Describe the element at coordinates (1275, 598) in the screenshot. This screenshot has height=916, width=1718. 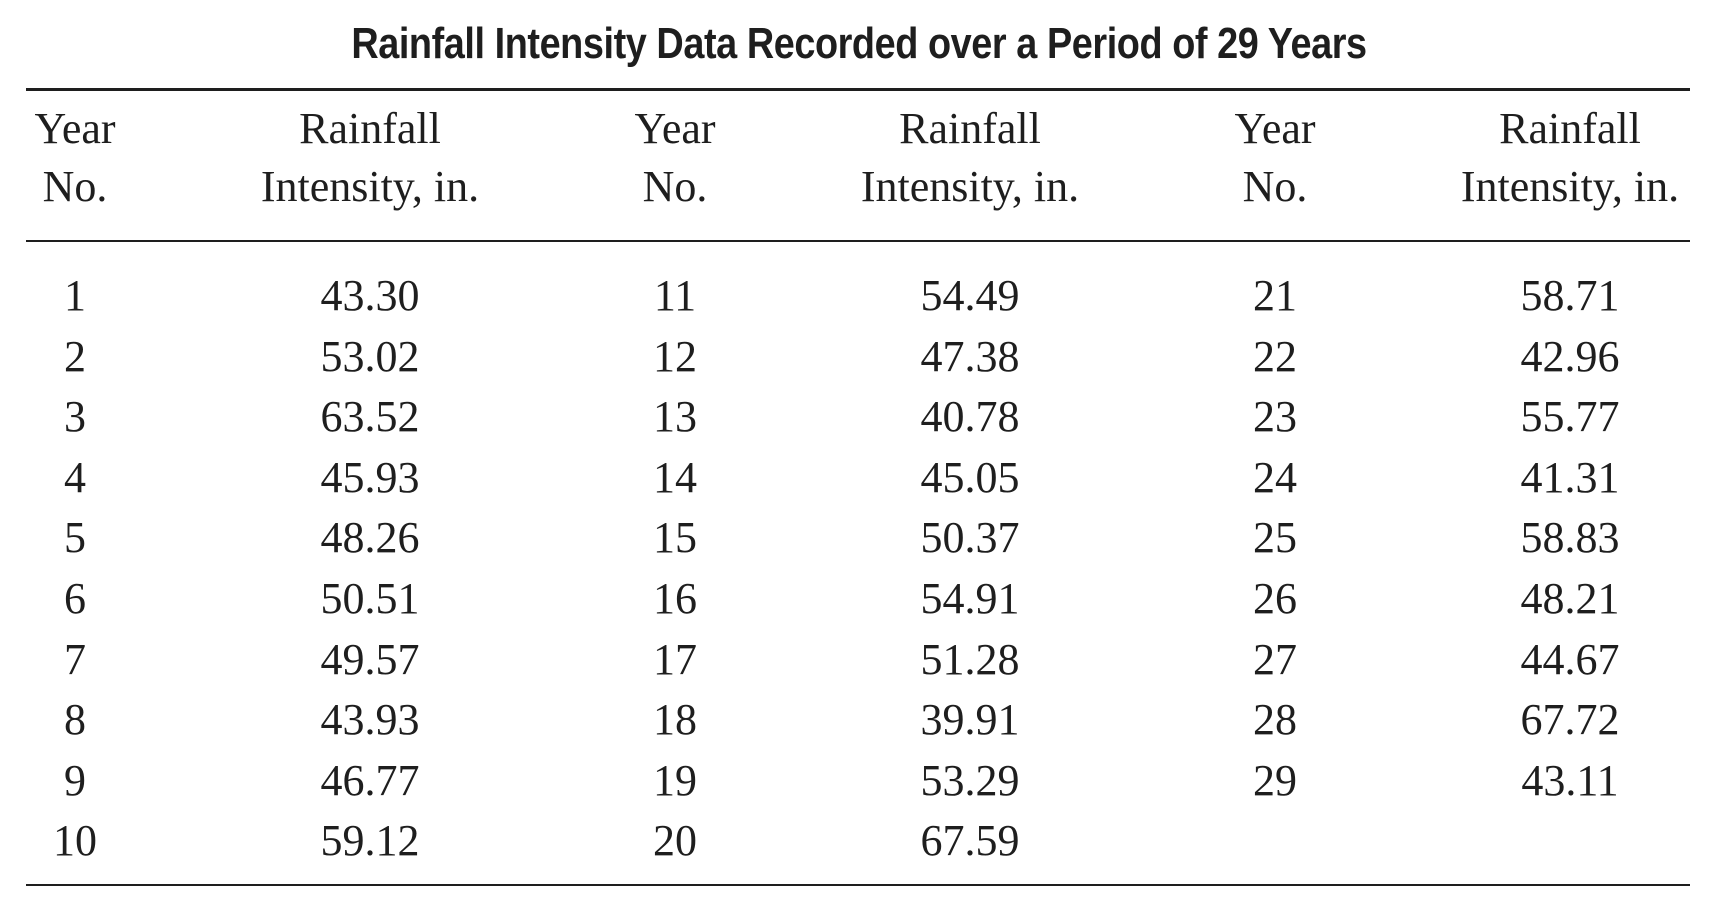
I see `table-cell: 26` at that location.